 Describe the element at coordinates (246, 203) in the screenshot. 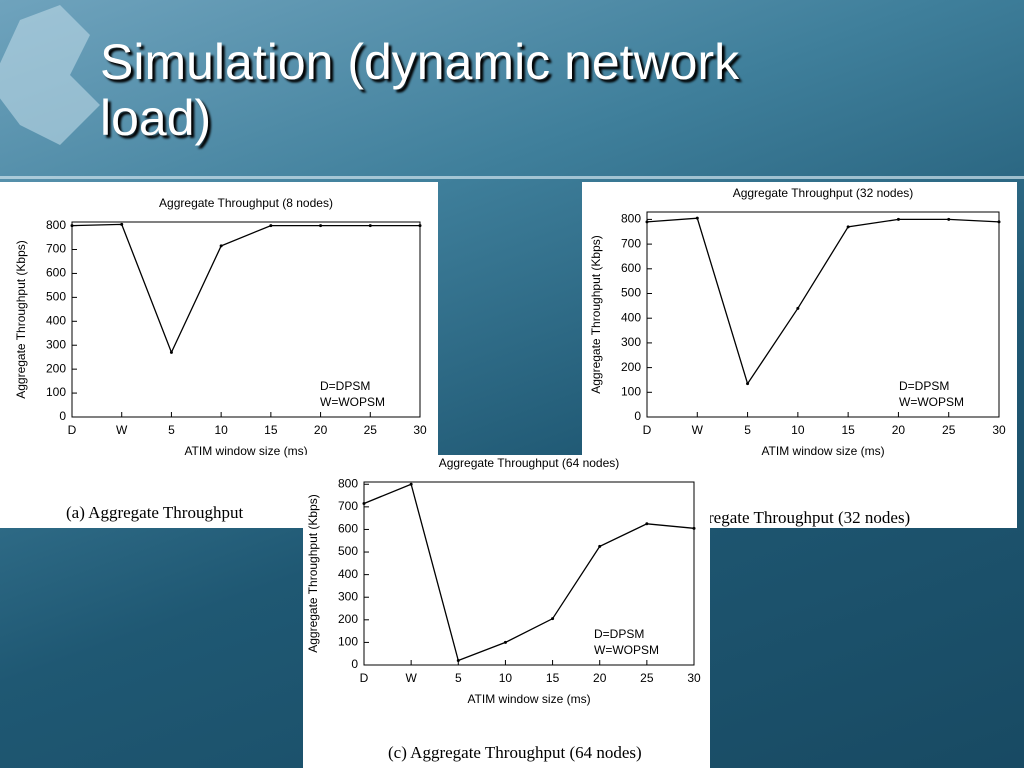

I see `chart-title: Aggregate Throughput (8 nodes)` at that location.